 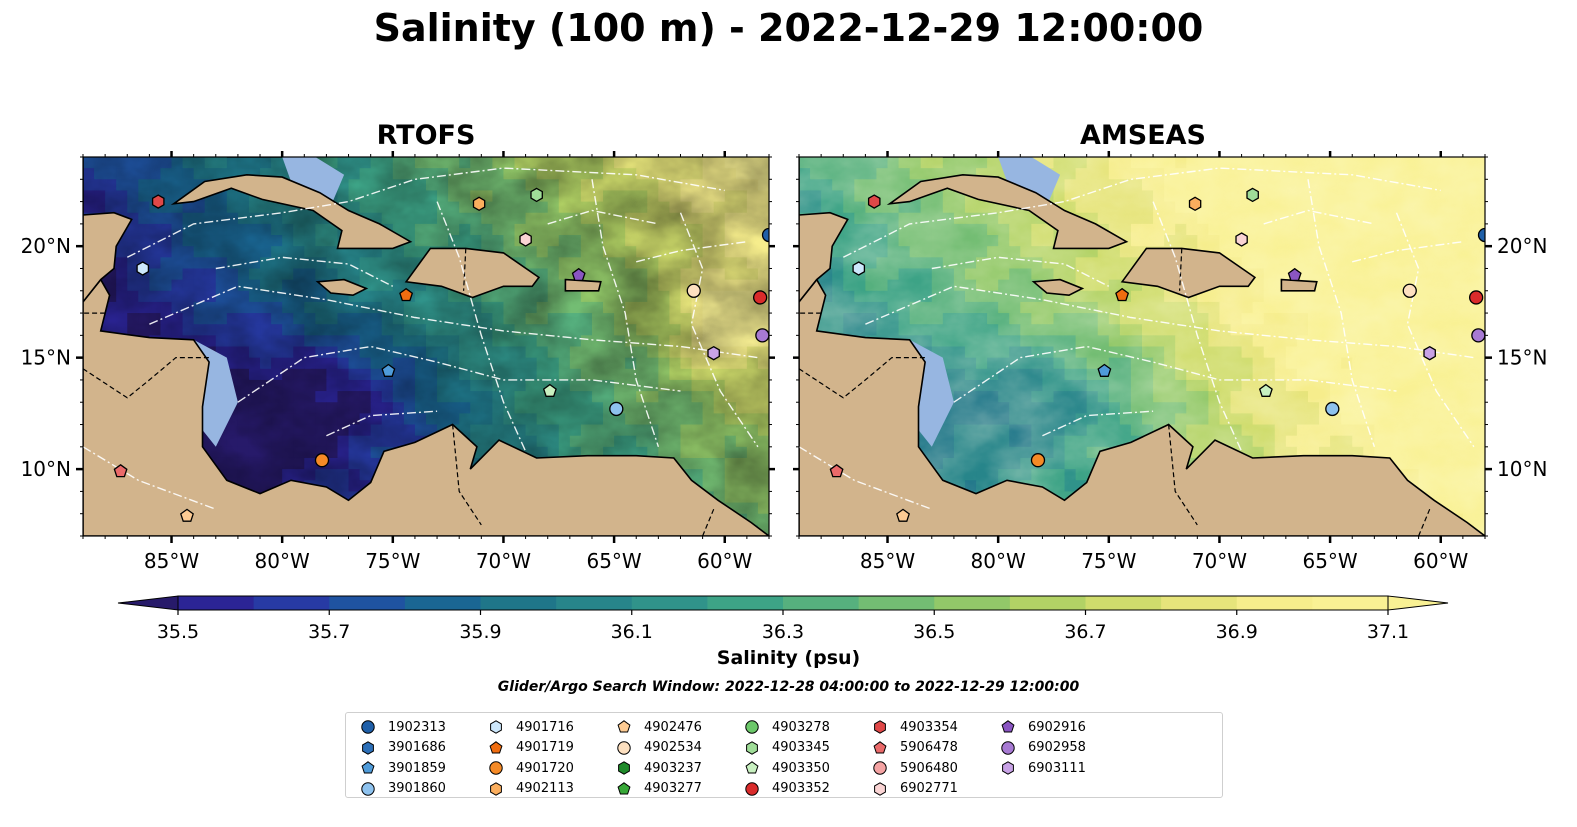 What do you see at coordinates (934, 632) in the screenshot?
I see `colorbar-tick-label: 36.5` at bounding box center [934, 632].